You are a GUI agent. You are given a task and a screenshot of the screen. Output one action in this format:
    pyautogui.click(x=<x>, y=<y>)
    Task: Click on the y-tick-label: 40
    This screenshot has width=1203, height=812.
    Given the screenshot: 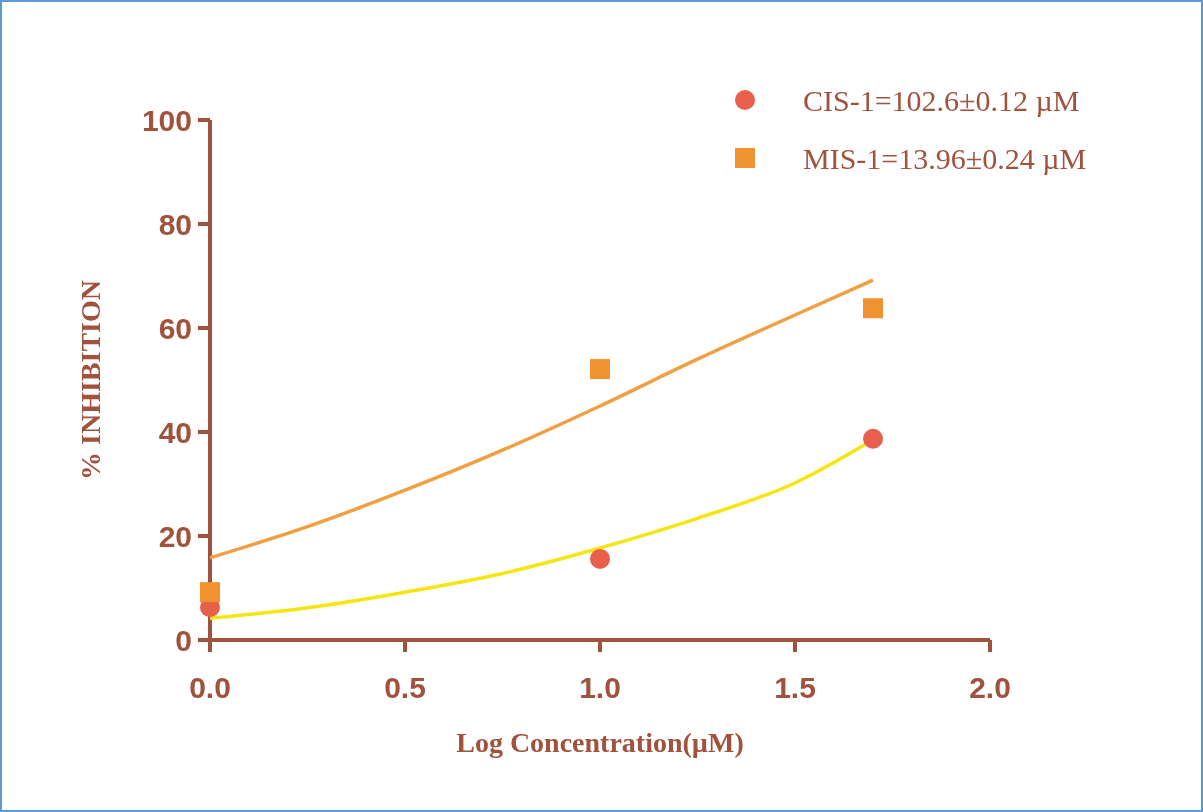 What is the action you would take?
    pyautogui.click(x=175, y=432)
    